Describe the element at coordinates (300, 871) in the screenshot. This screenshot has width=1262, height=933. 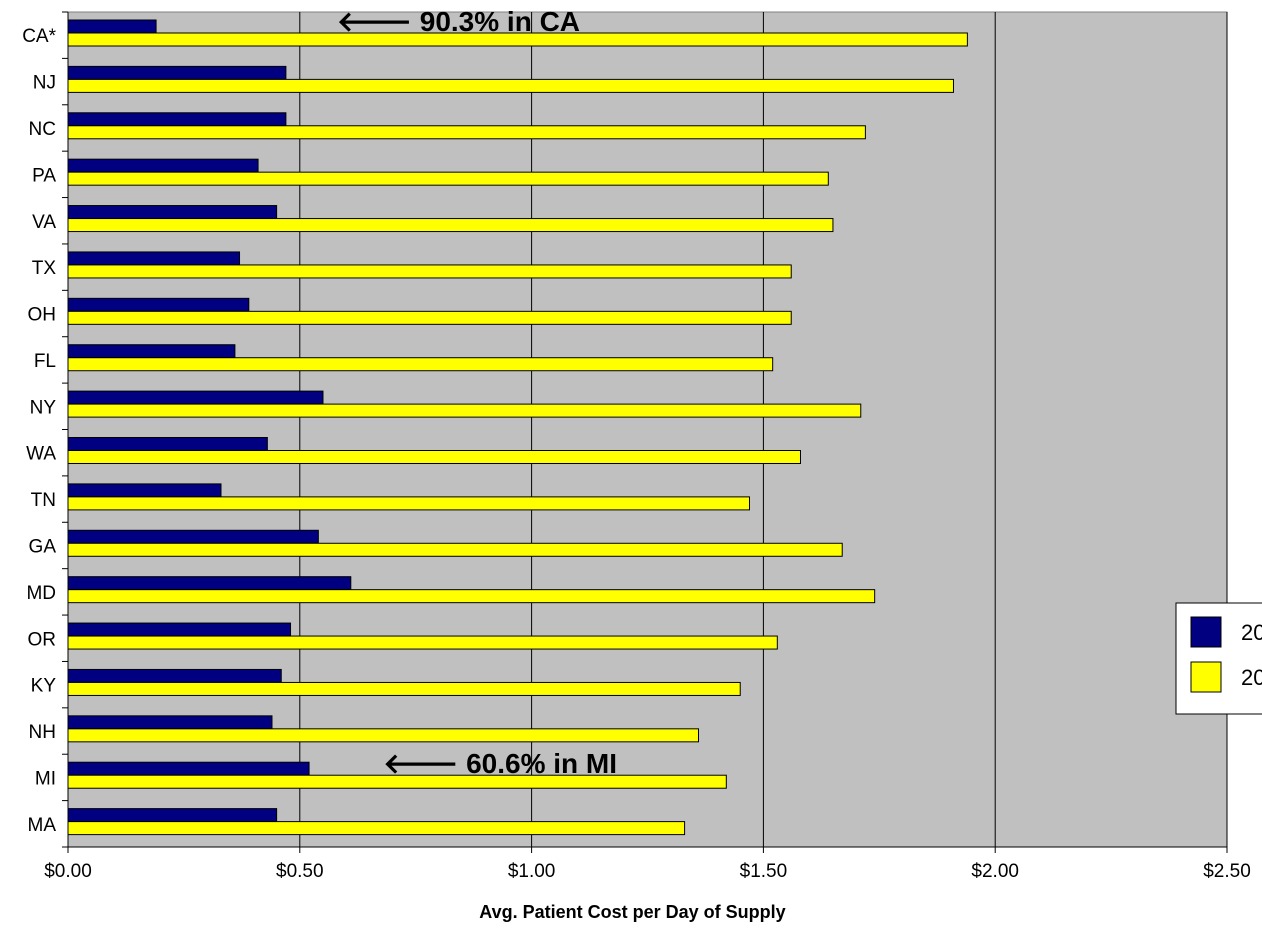
I see `x-tick-label: $0.50` at that location.